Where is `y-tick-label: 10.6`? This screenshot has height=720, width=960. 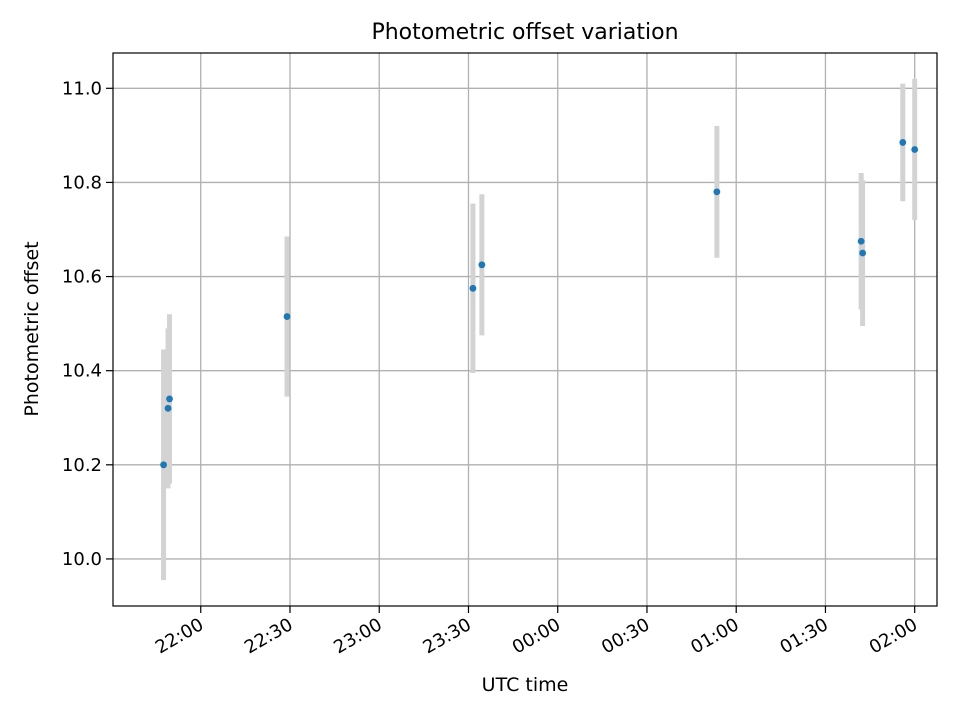 y-tick-label: 10.6 is located at coordinates (82, 277).